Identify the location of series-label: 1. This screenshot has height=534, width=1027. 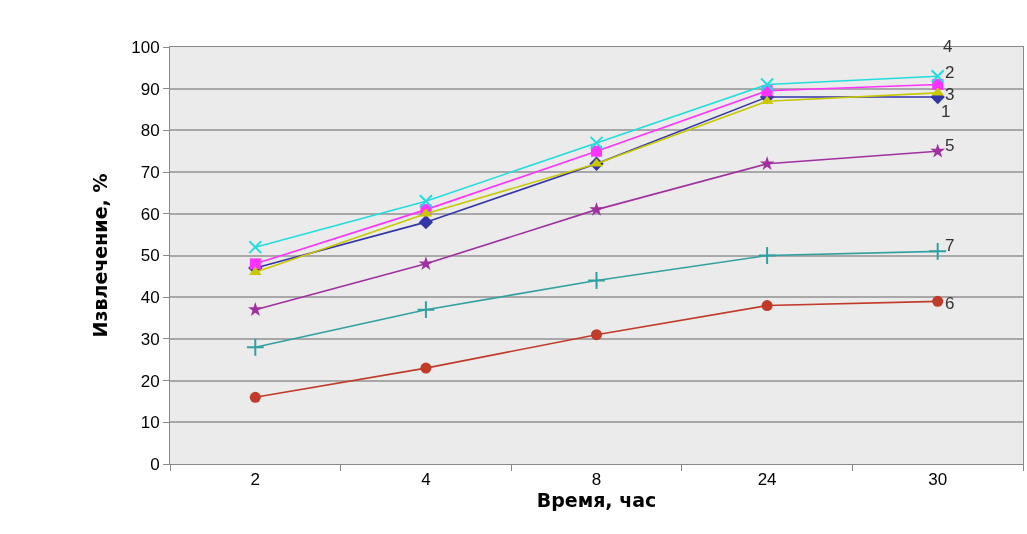
(946, 111).